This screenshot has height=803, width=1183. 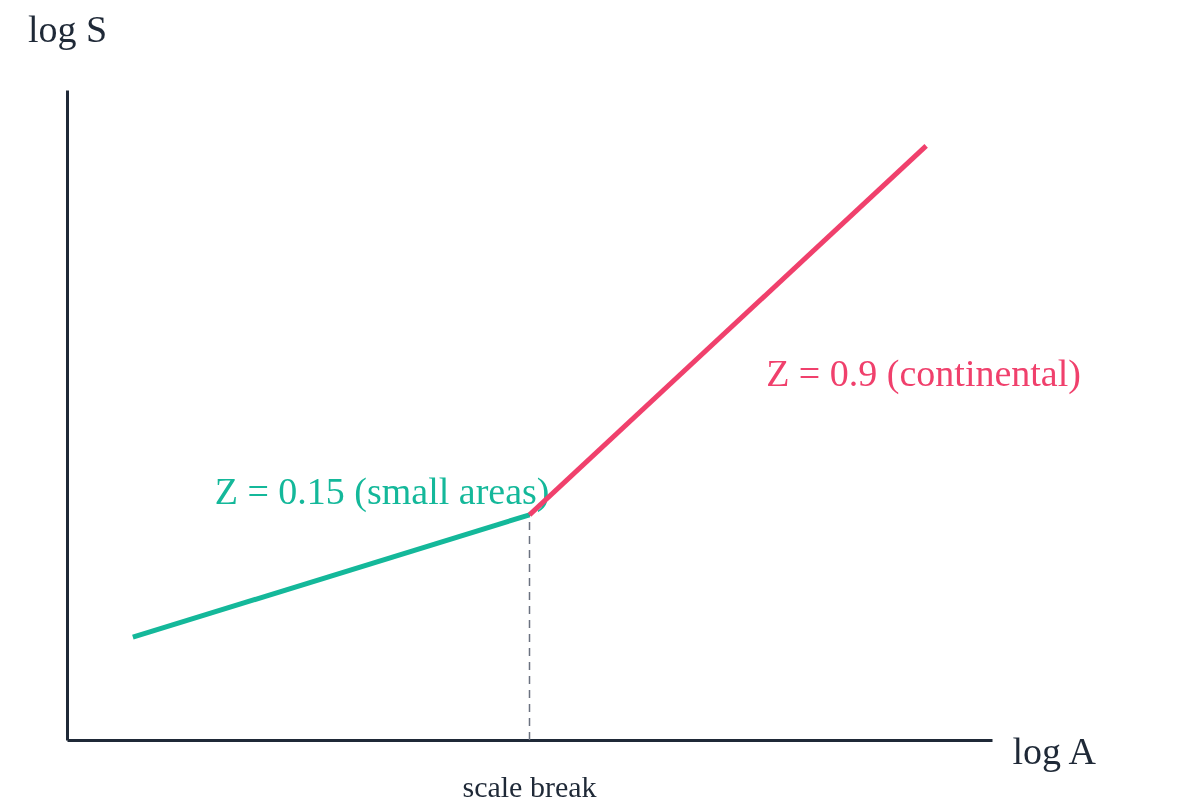 What do you see at coordinates (382, 491) in the screenshot?
I see `series-label: Z = 0.15 (small areas)` at bounding box center [382, 491].